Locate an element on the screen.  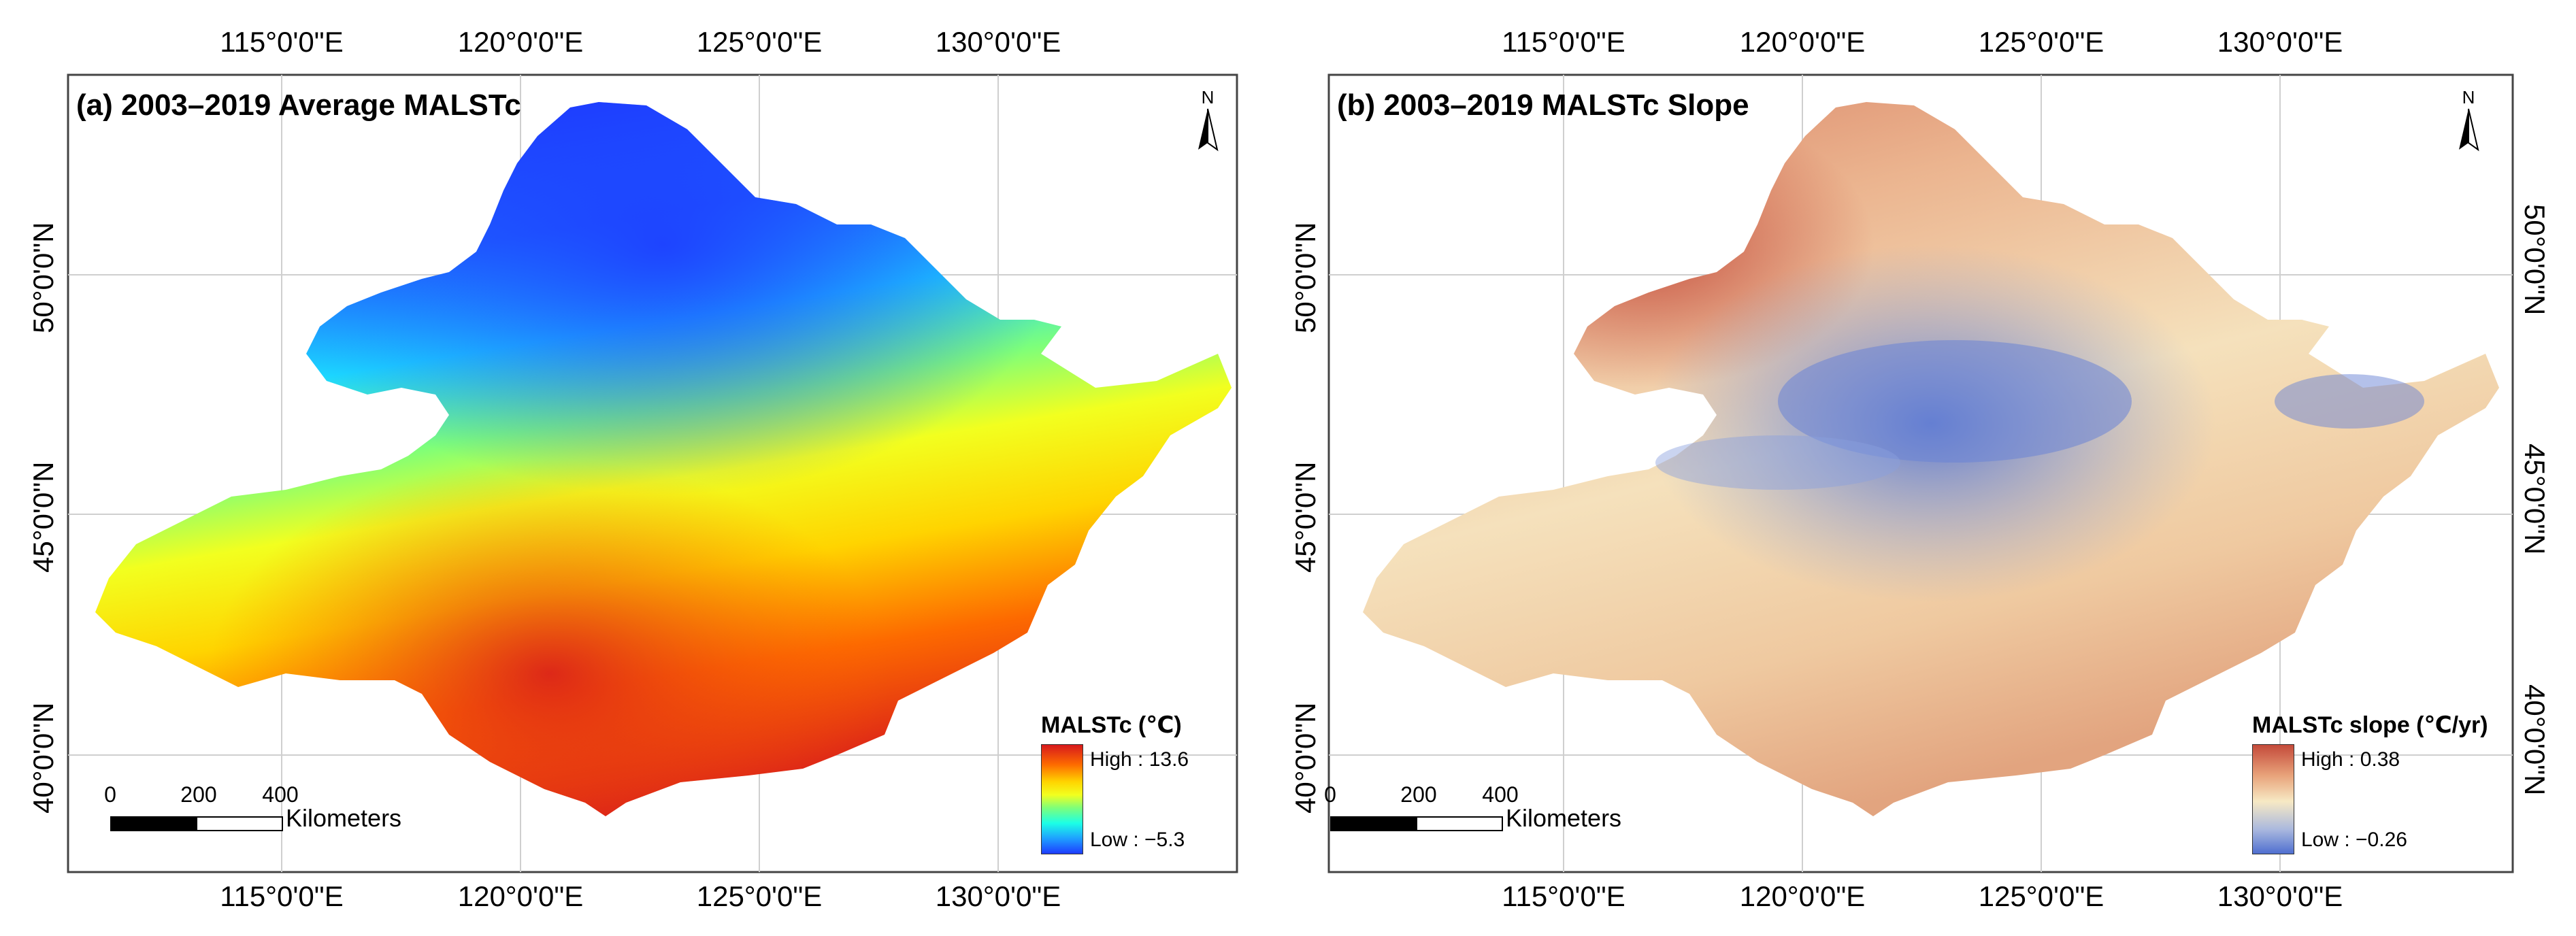
legend-color-ramp-a is located at coordinates (1062, 799).